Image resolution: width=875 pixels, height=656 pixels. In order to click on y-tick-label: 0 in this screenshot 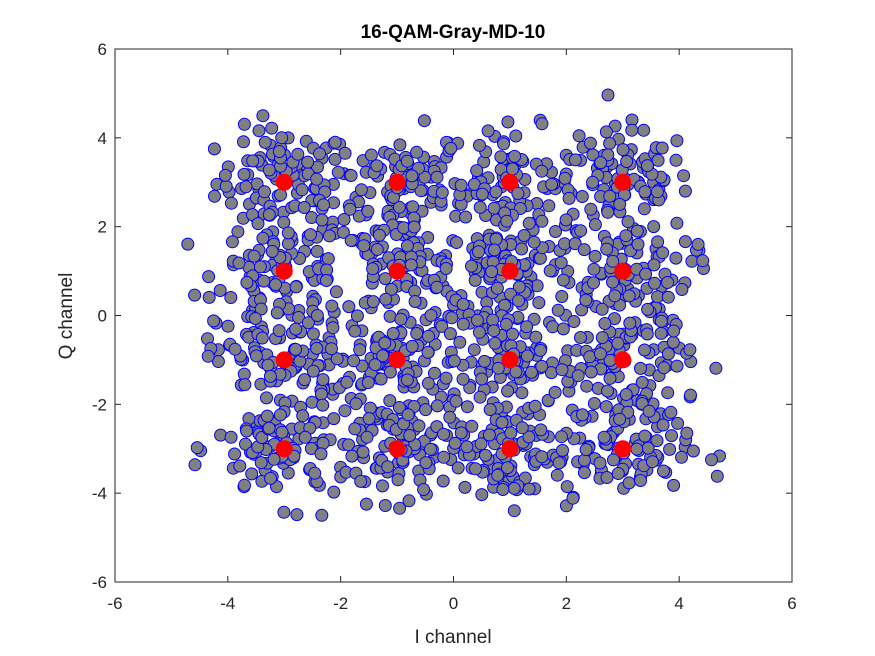, I will do `click(102, 316)`.